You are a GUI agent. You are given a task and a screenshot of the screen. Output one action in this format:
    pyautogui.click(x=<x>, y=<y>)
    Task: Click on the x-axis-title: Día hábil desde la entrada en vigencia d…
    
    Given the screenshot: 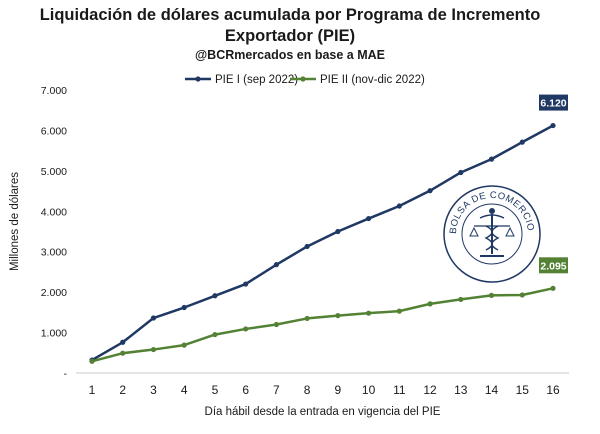 What is the action you would take?
    pyautogui.click(x=323, y=412)
    